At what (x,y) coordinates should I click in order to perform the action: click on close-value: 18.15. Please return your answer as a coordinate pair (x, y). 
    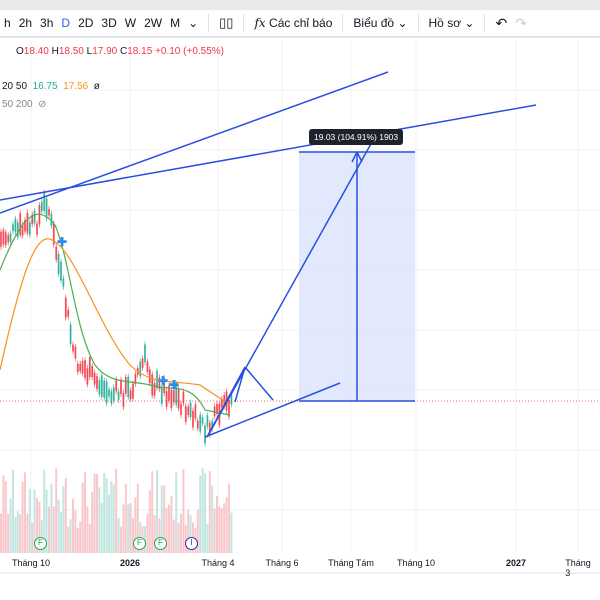
    Looking at the image, I should click on (140, 51).